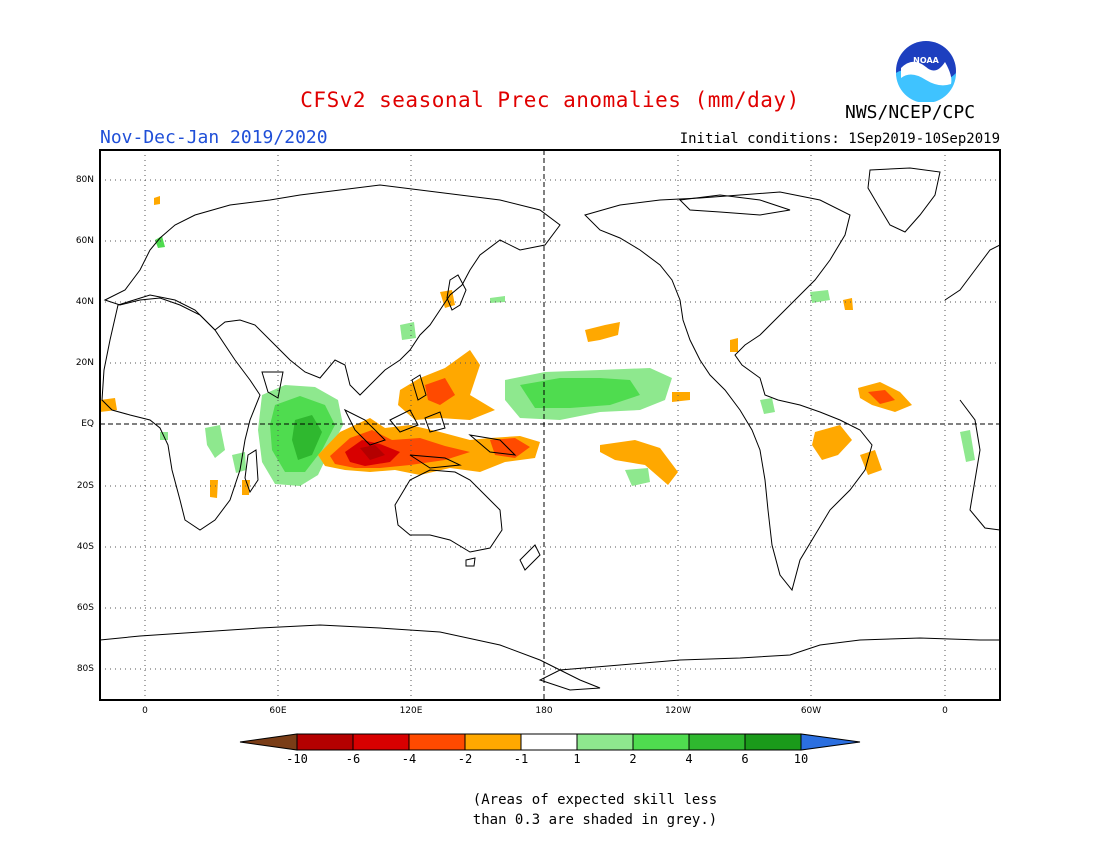  Describe the element at coordinates (411, 711) in the screenshot. I see `lon-tick-120e: 120E` at that location.